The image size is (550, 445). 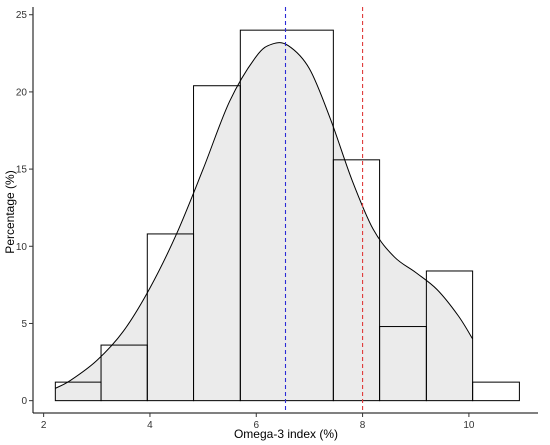 What do you see at coordinates (150, 425) in the screenshot?
I see `x-tick-label-1: 4` at bounding box center [150, 425].